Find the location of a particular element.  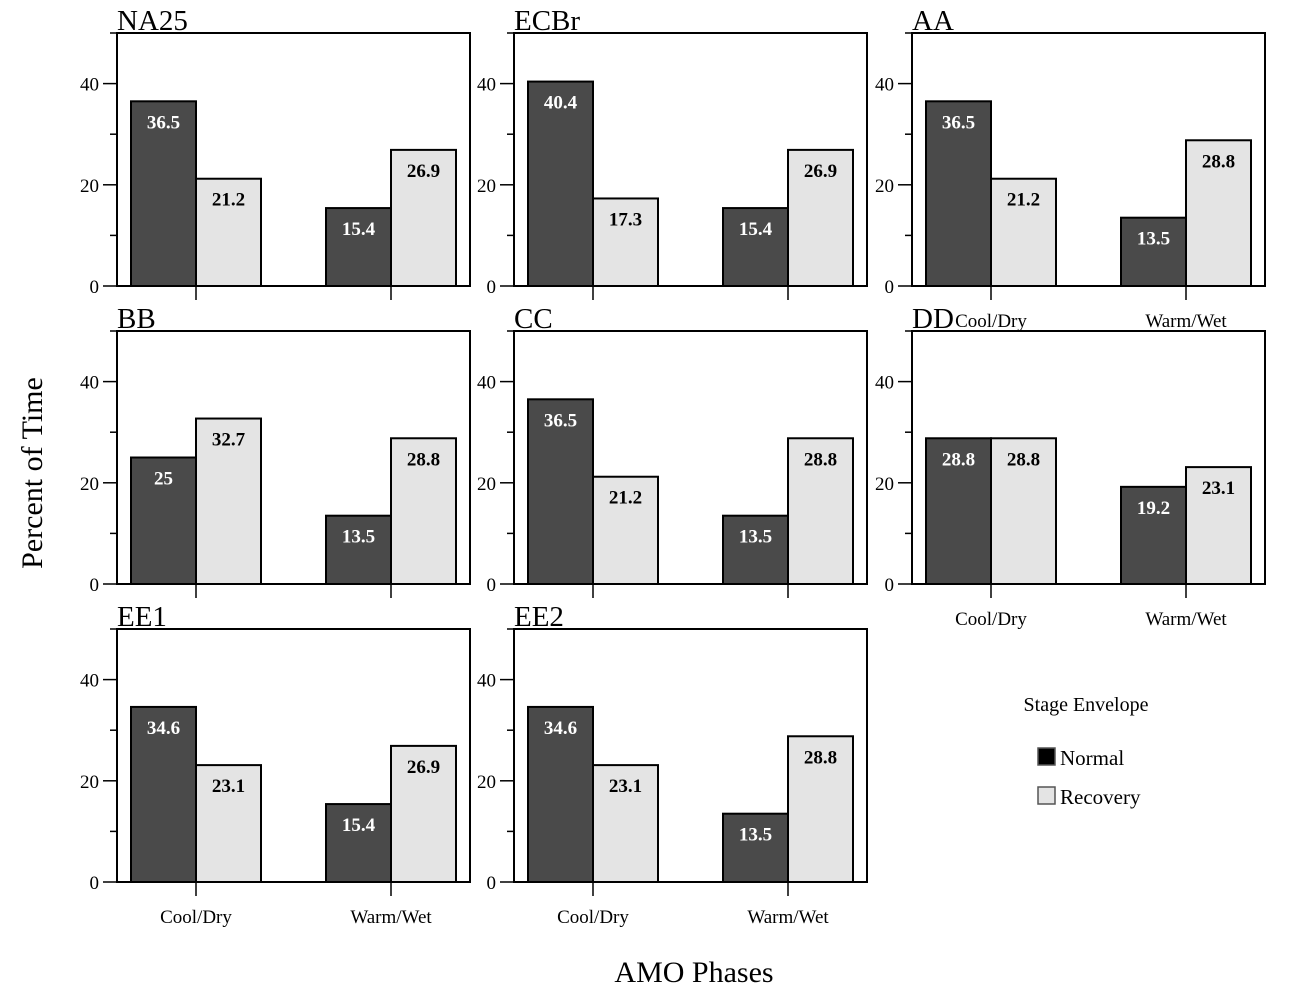

x-axis-title: AMO Phases is located at coordinates (693, 972).